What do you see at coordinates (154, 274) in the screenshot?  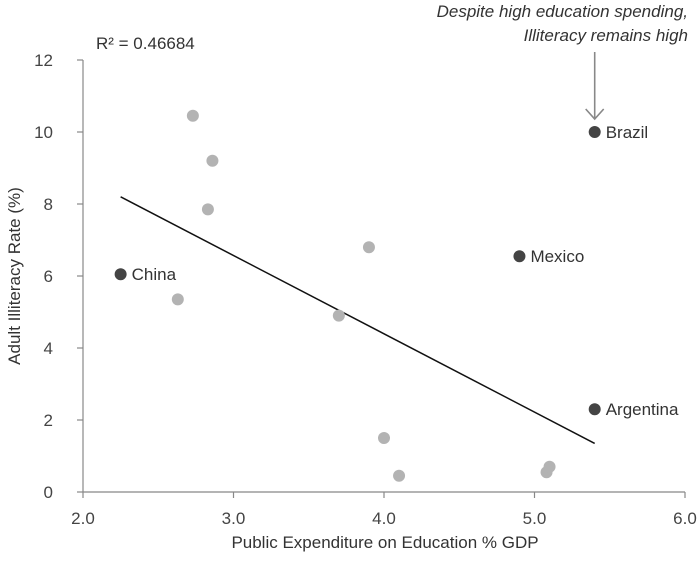 I see `point-label-china: China` at bounding box center [154, 274].